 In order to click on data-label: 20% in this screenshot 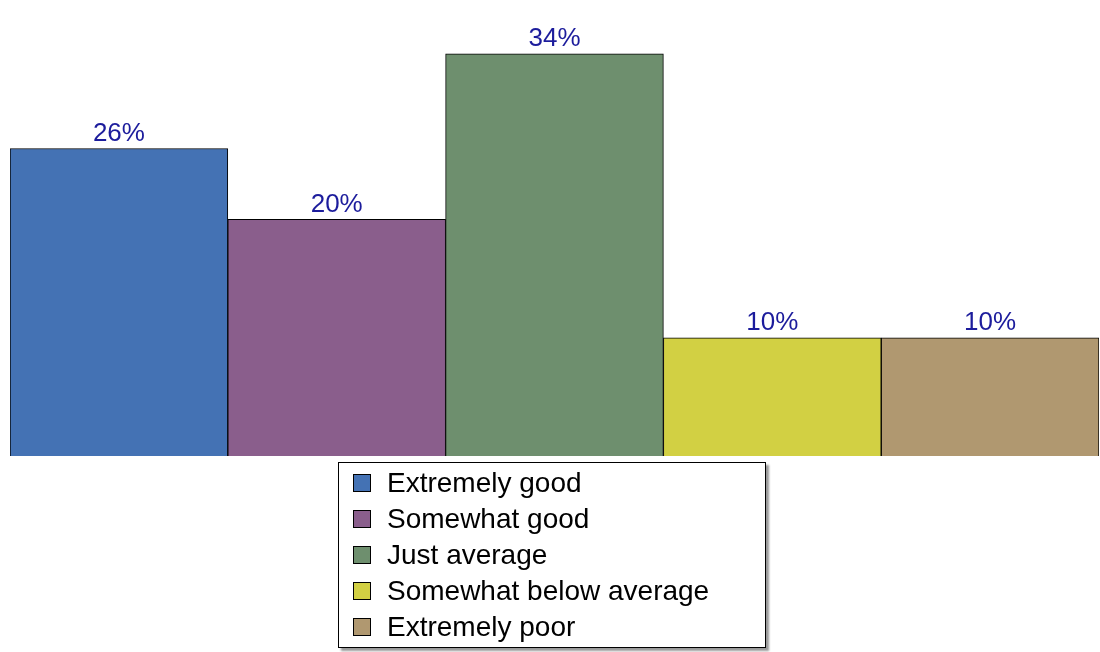, I will do `click(336, 202)`.